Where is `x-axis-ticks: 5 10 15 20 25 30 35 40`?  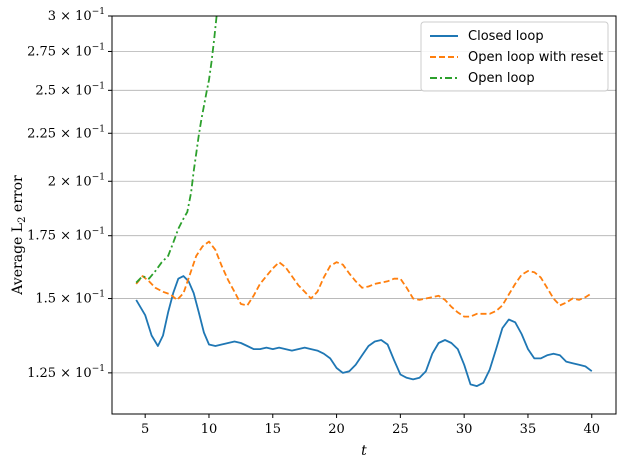
x-axis-ticks: 5 10 15 20 25 30 35 40 is located at coordinates (370, 425).